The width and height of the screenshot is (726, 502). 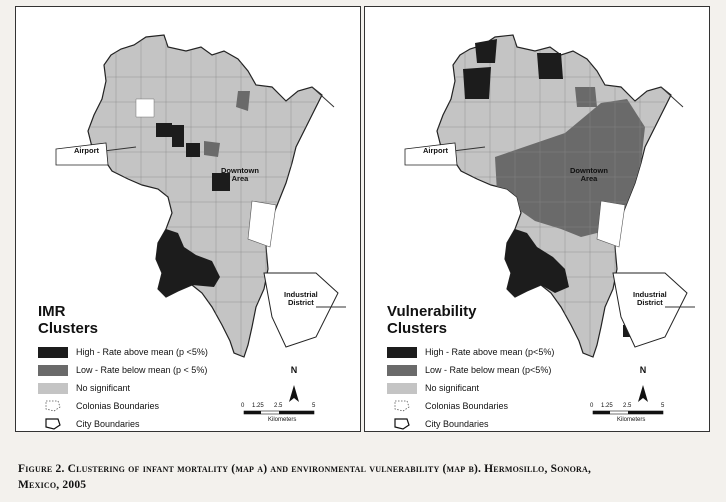 What do you see at coordinates (68, 320) in the screenshot?
I see `map-title: IMR Clusters` at bounding box center [68, 320].